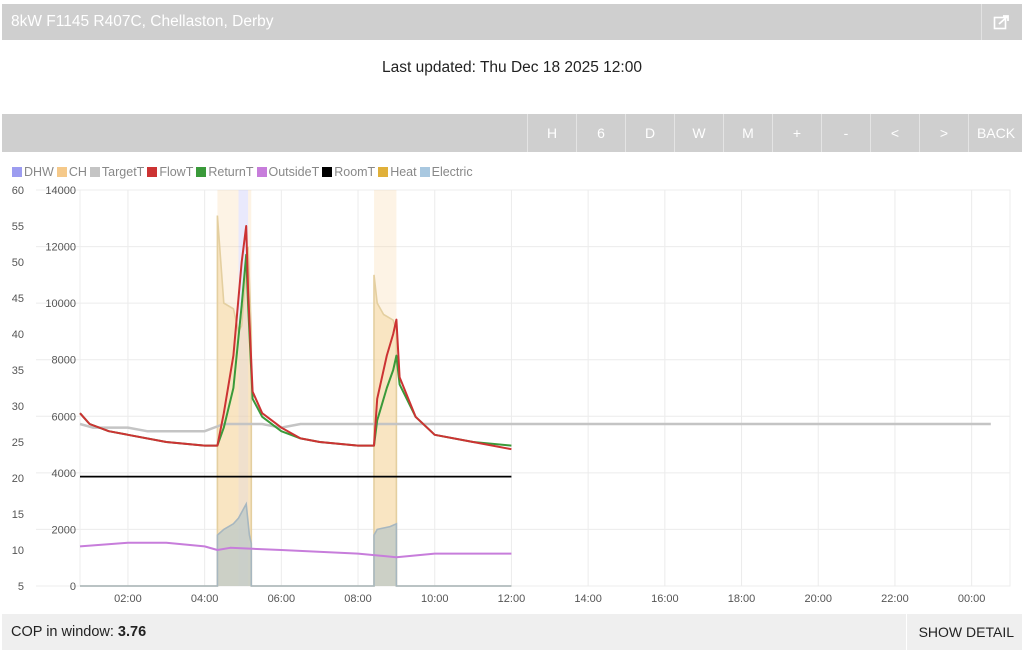 This screenshot has width=1024, height=656. I want to click on y-right-tick-label: 2000, so click(64, 530).